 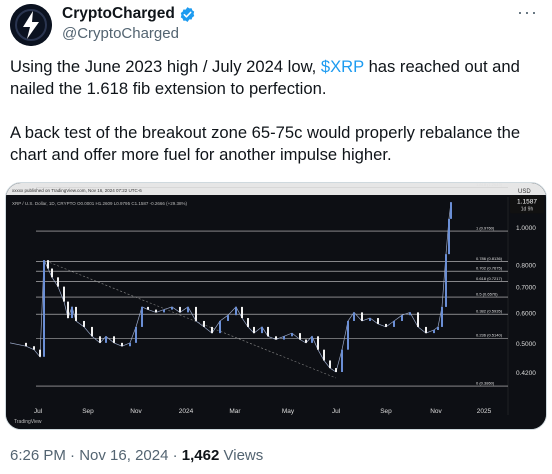 What do you see at coordinates (124, 455) in the screenshot?
I see `tweet-date: Nov 16, 2024` at bounding box center [124, 455].